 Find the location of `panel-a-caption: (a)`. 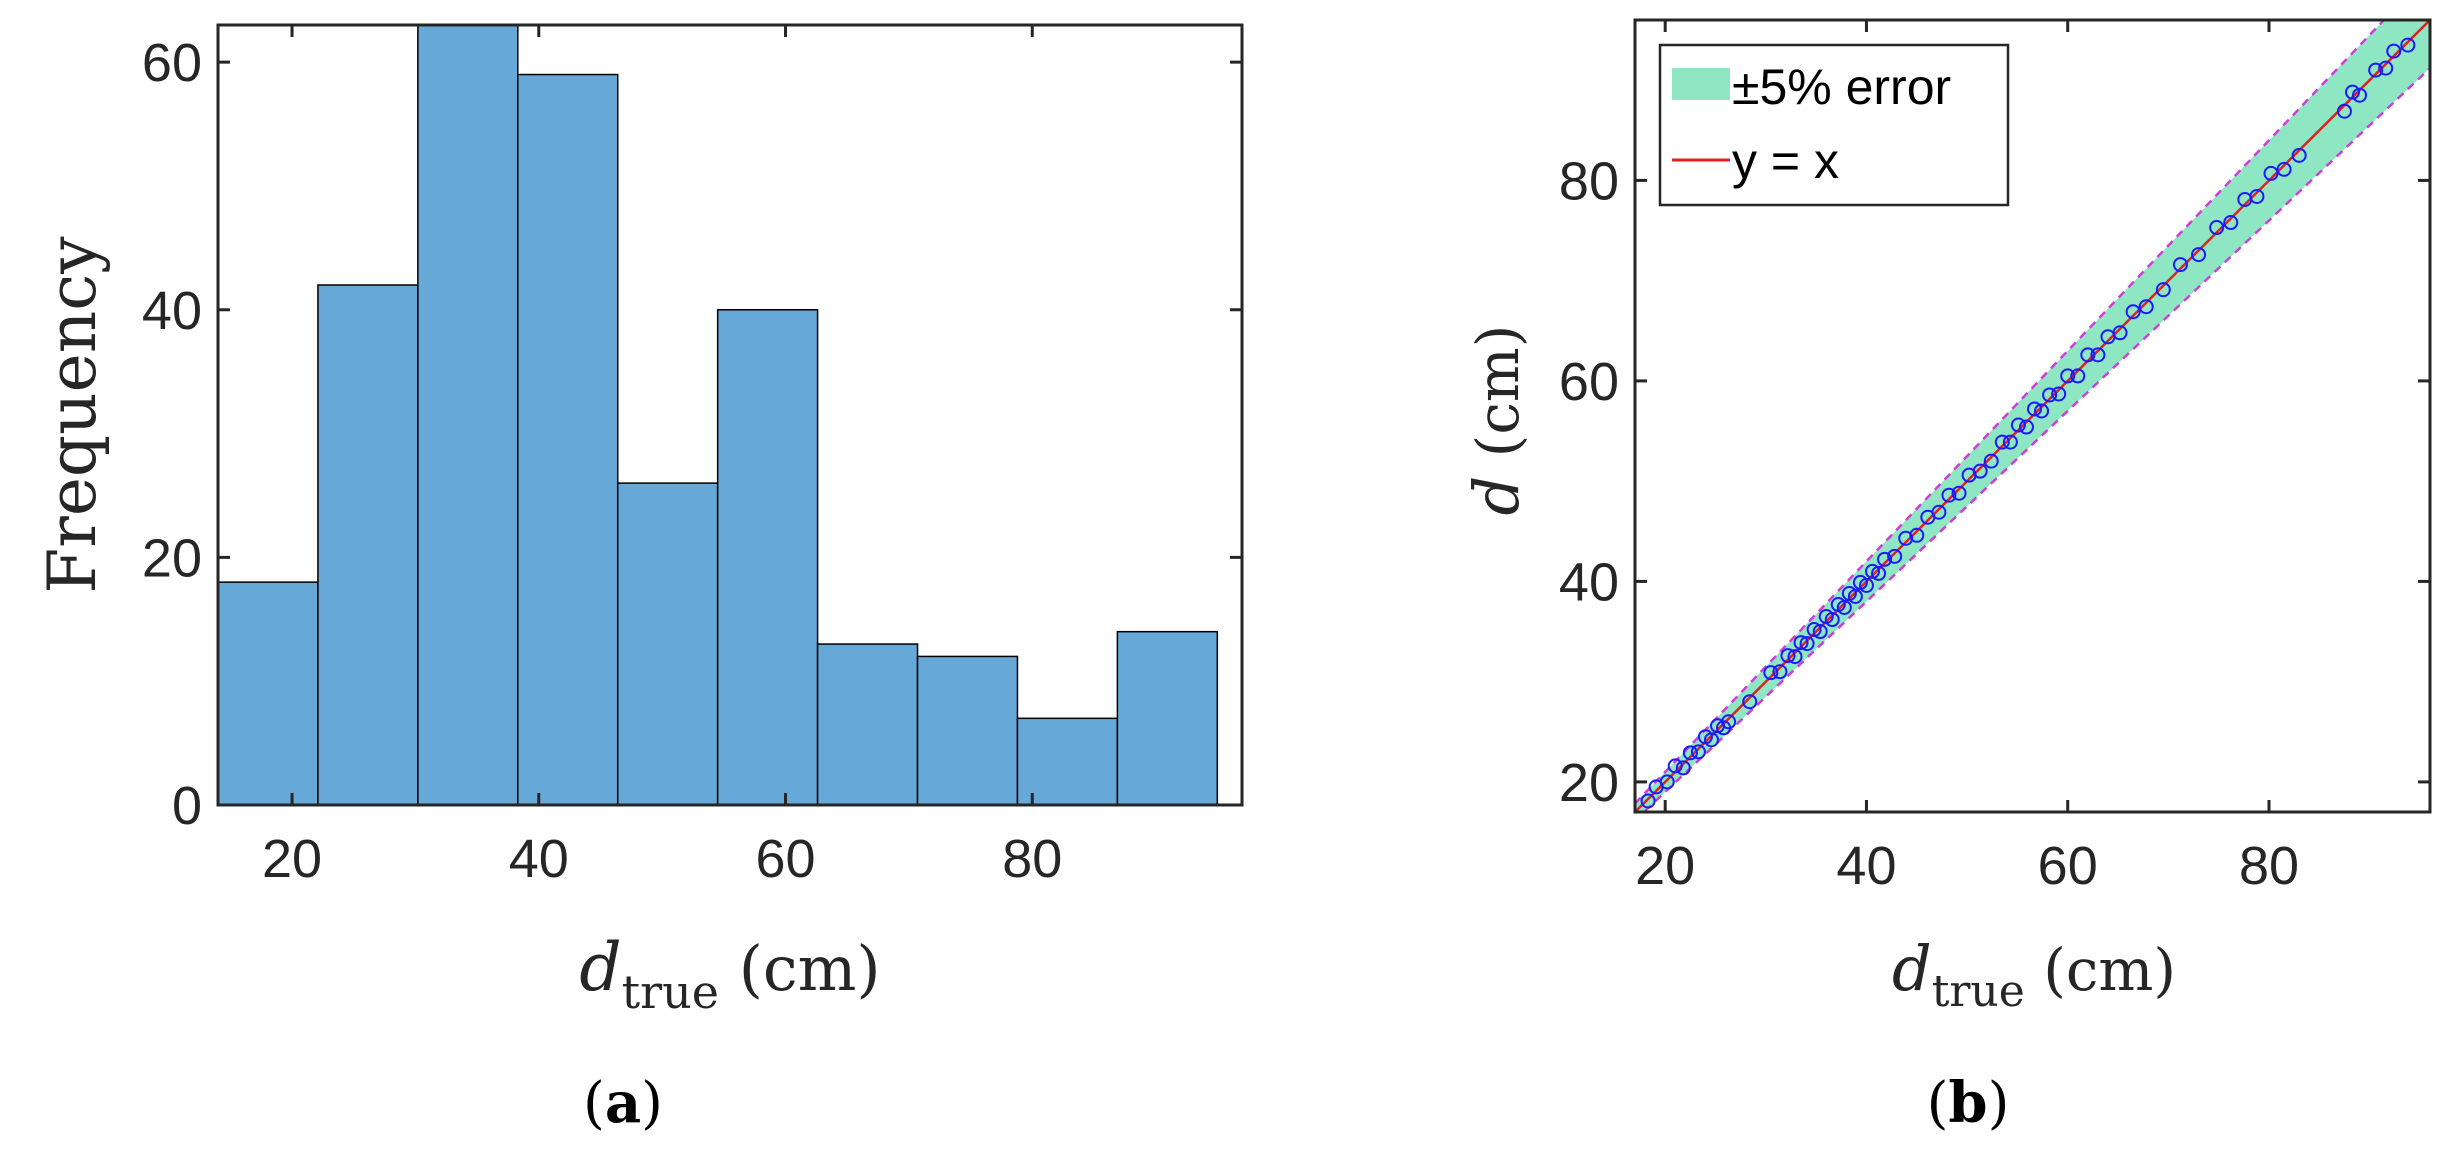

panel-a-caption: (a) is located at coordinates (623, 1103).